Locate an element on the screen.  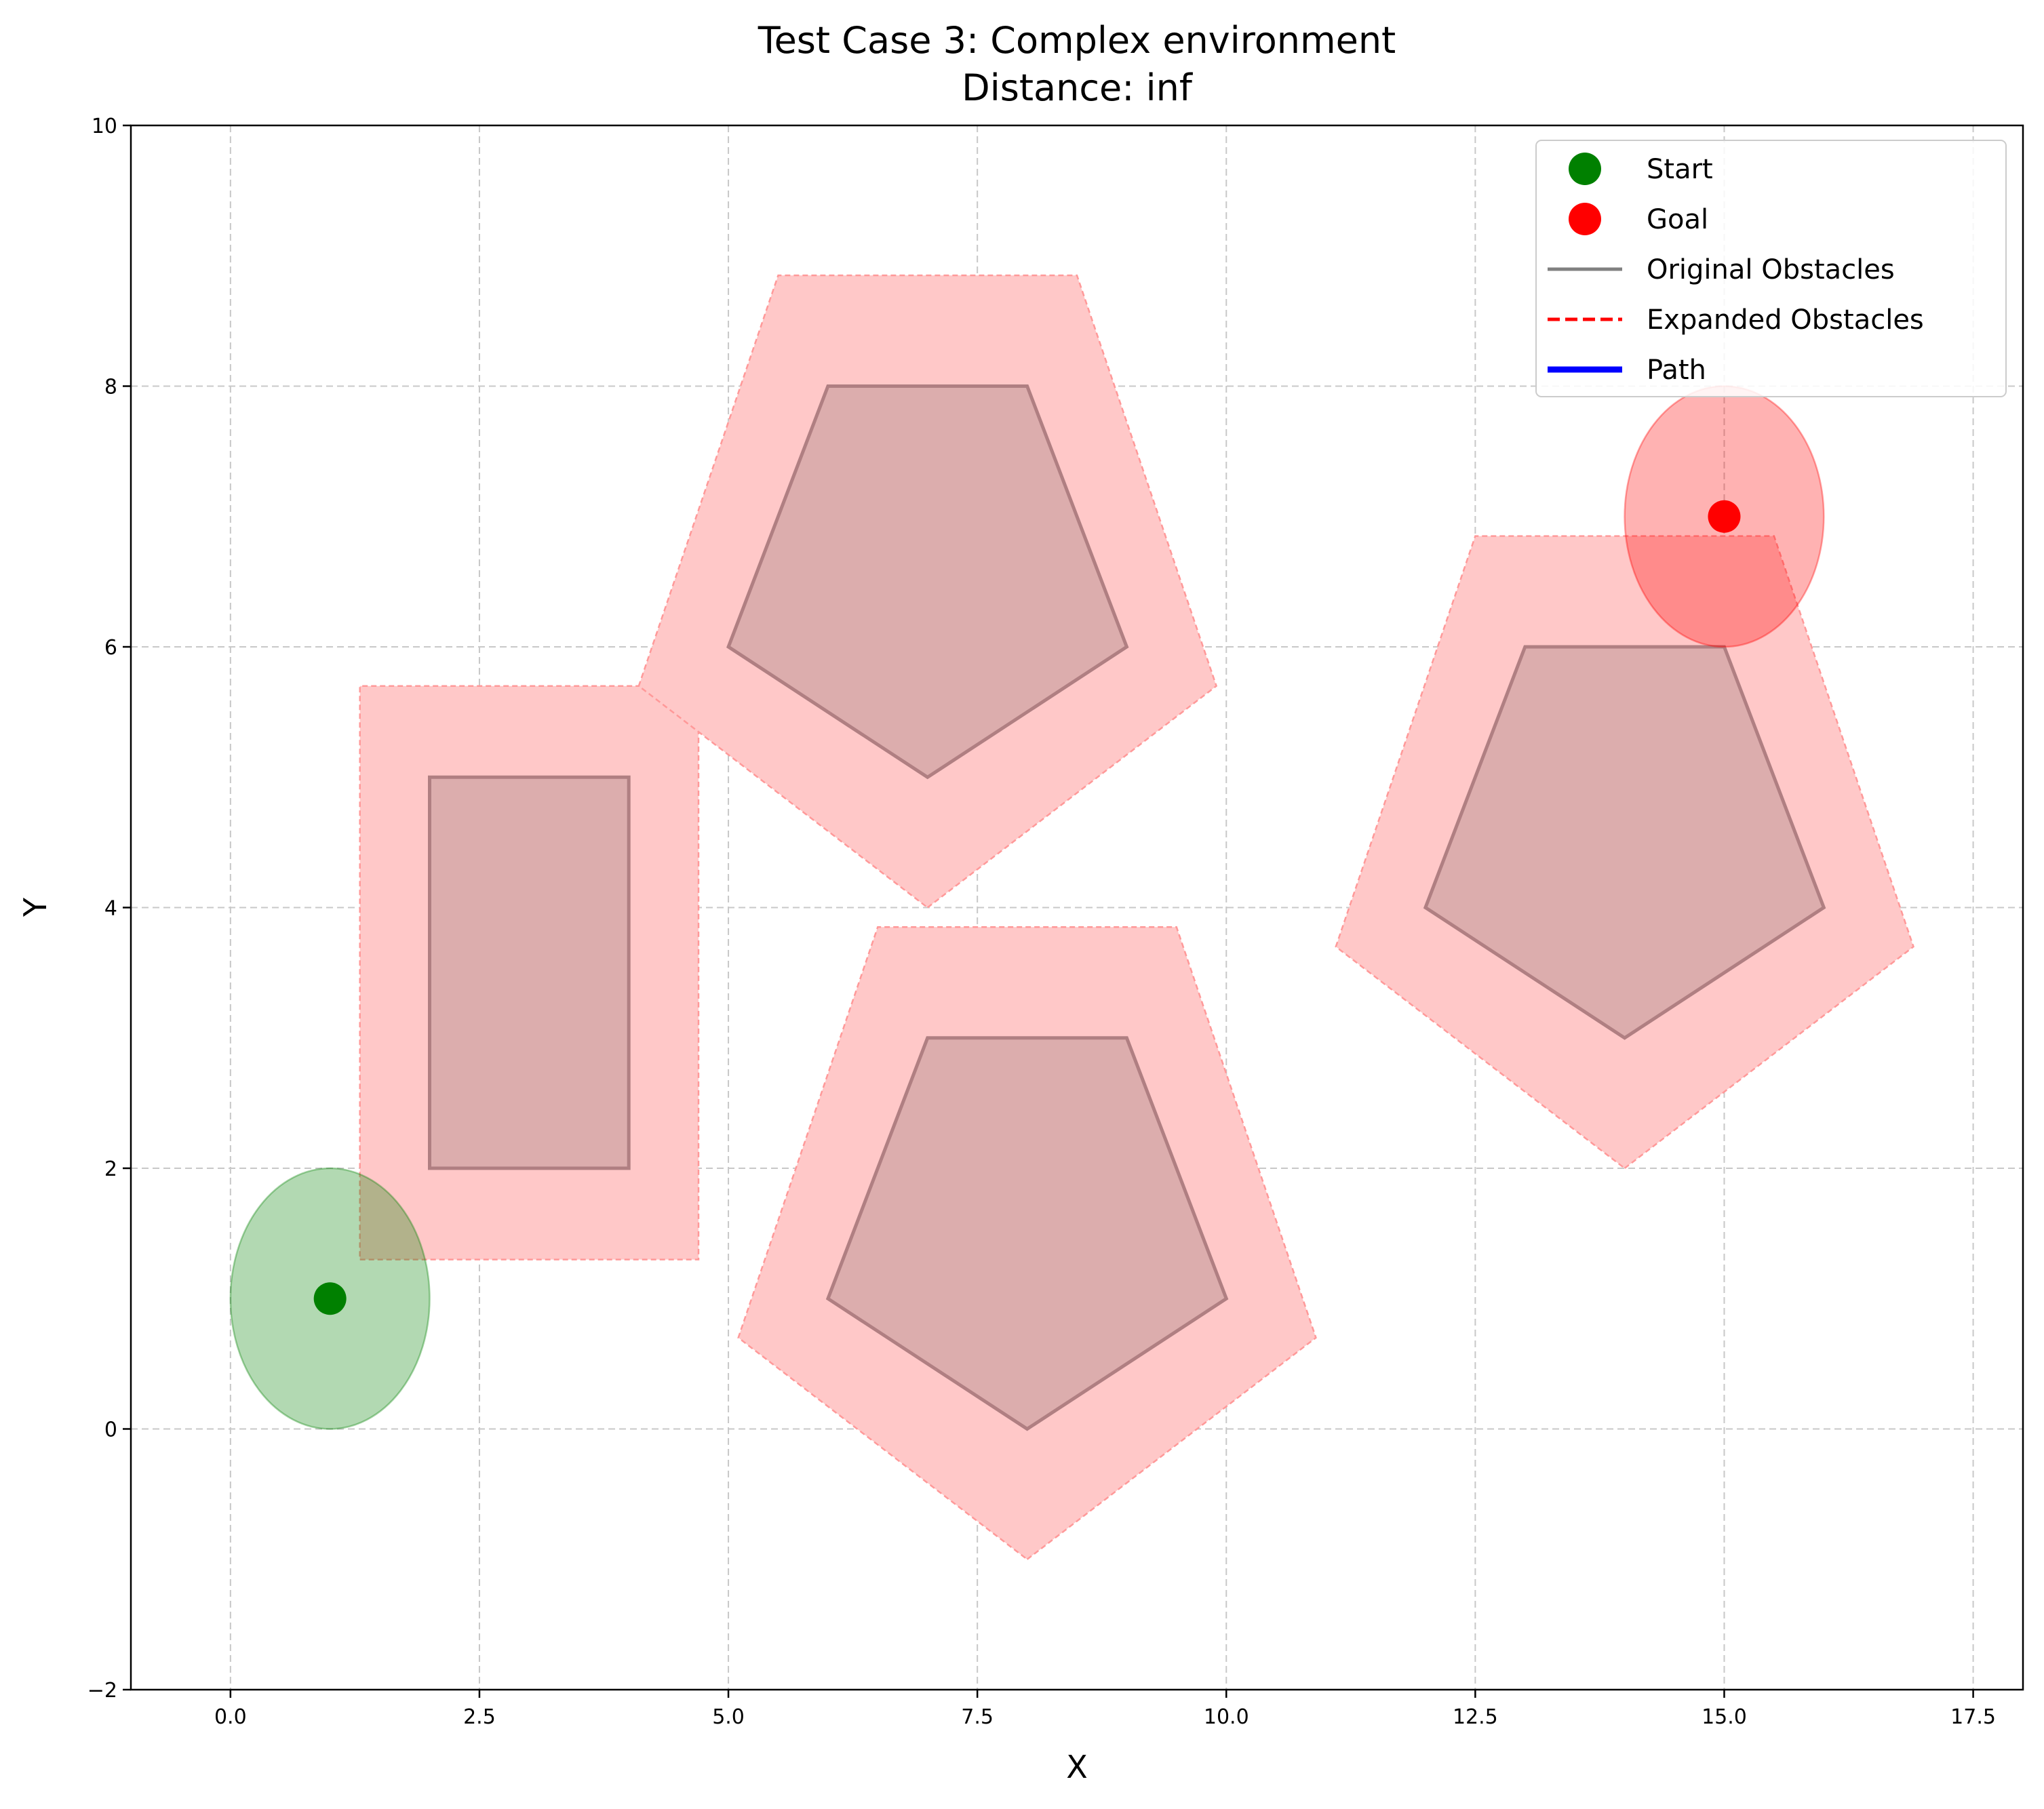
legend-label: Goal is located at coordinates (1678, 219).